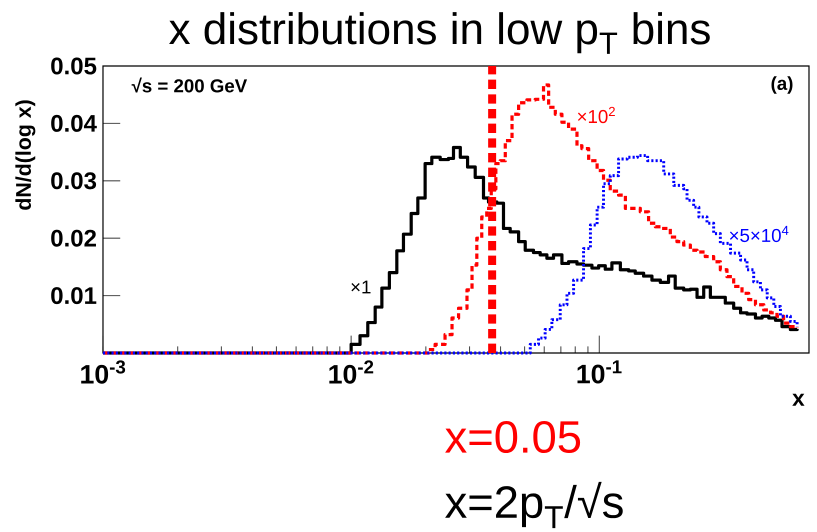 Image resolution: width=817 pixels, height=532 pixels. What do you see at coordinates (360, 287) in the screenshot?
I see `series-label: ×1` at bounding box center [360, 287].